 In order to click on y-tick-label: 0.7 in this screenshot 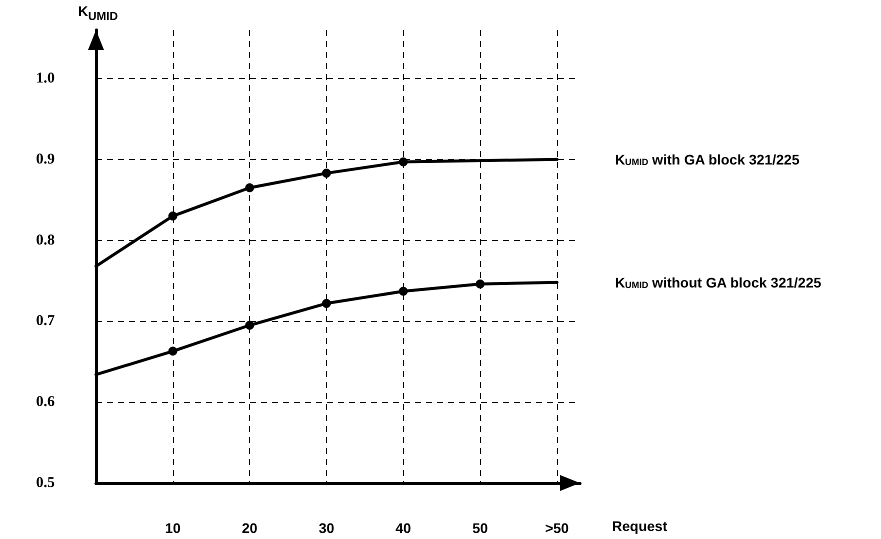, I will do `click(46, 321)`.